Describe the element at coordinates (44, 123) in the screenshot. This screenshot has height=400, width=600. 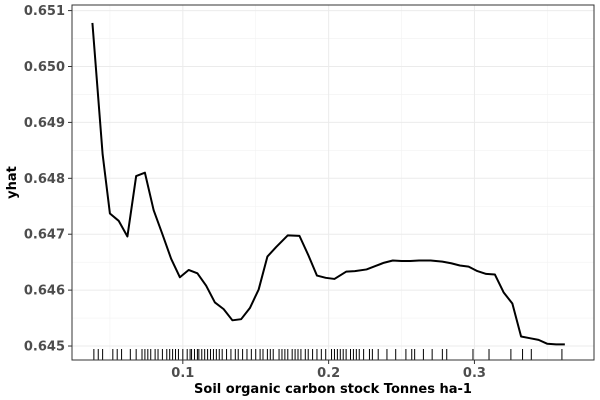
I see `y-tick-label: 0.649` at that location.